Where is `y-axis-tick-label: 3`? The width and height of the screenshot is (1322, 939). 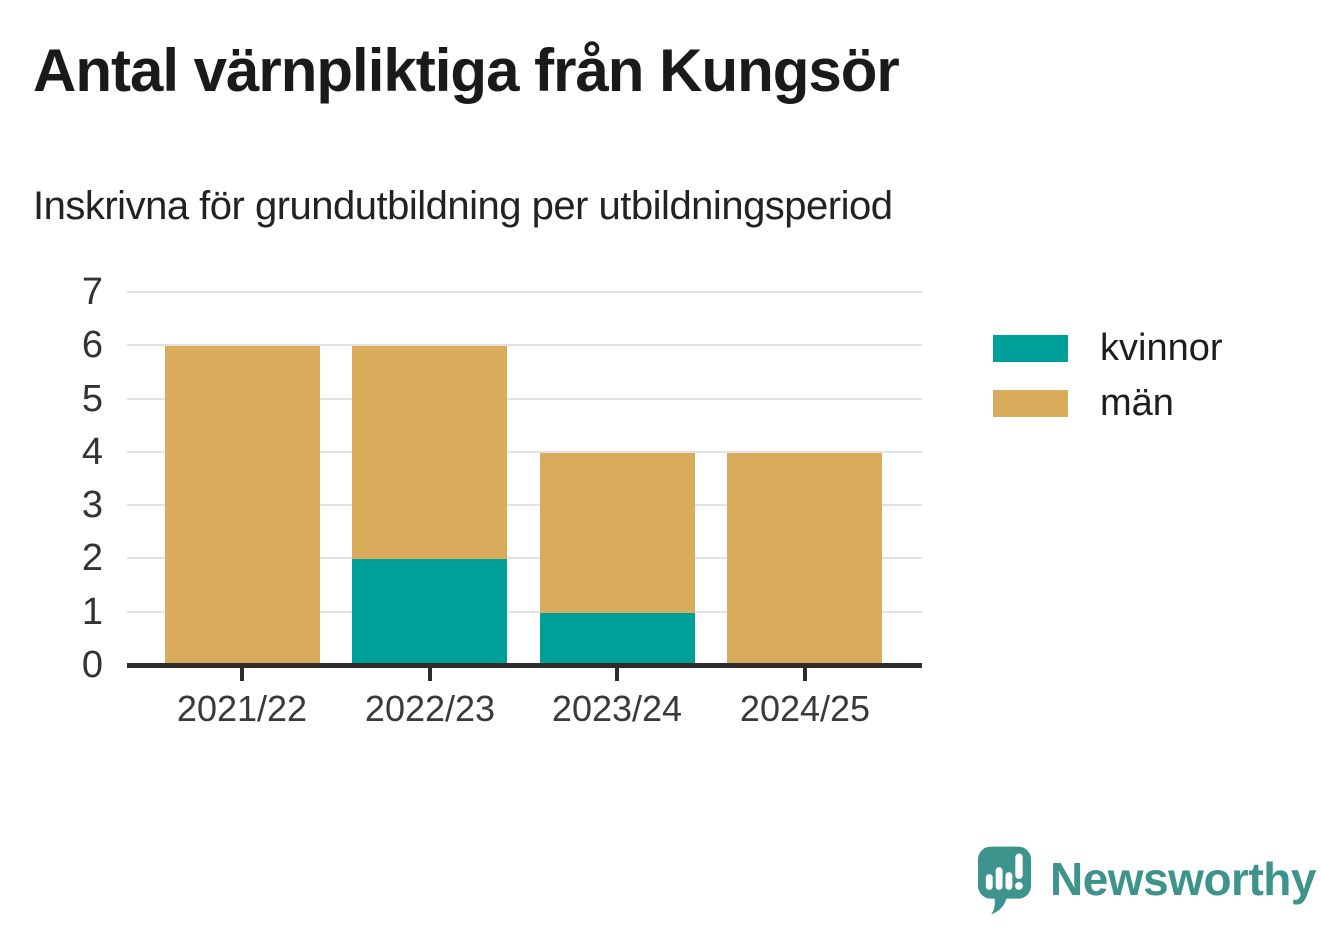
y-axis-tick-label: 3 is located at coordinates (92, 505).